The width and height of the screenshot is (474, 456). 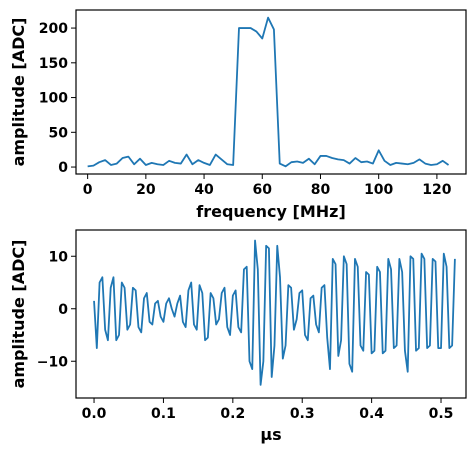 I want to click on x-tick-label-bottom: 0.0, so click(x=94, y=414).